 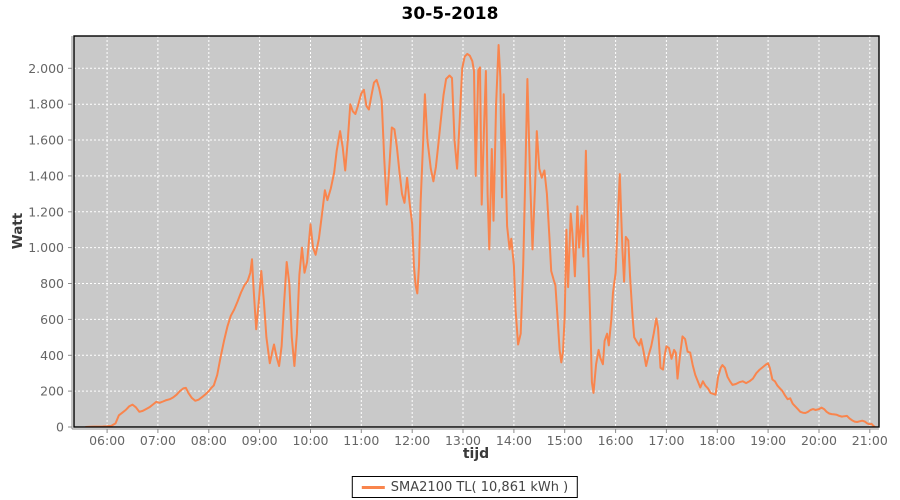 What do you see at coordinates (52, 283) in the screenshot?
I see `svg-text: 800` at bounding box center [52, 283].